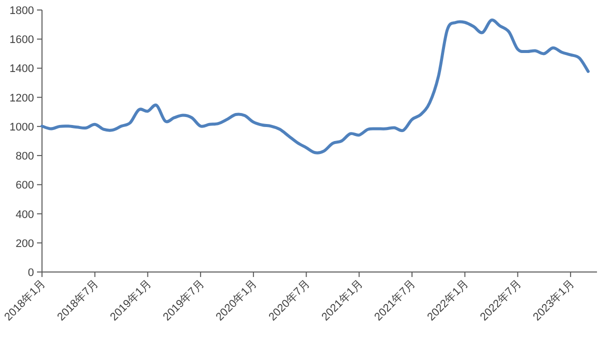  I want to click on y-tick-label: 1000, so click(22, 127).